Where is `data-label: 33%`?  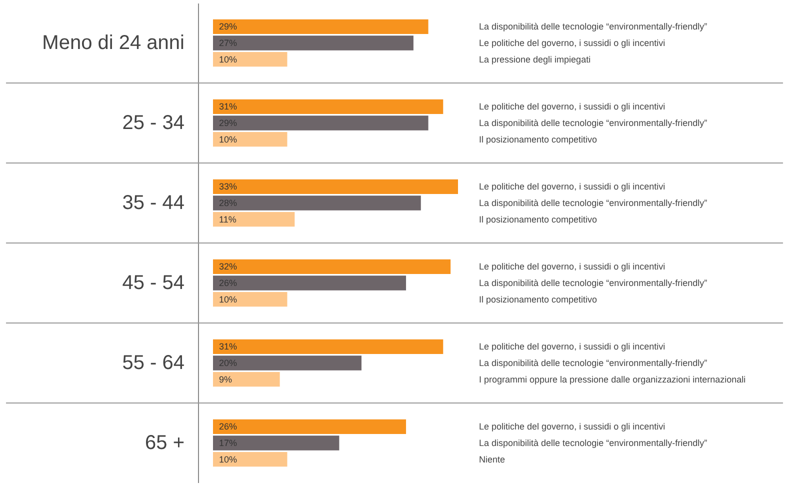
data-label: 33% is located at coordinates (228, 187).